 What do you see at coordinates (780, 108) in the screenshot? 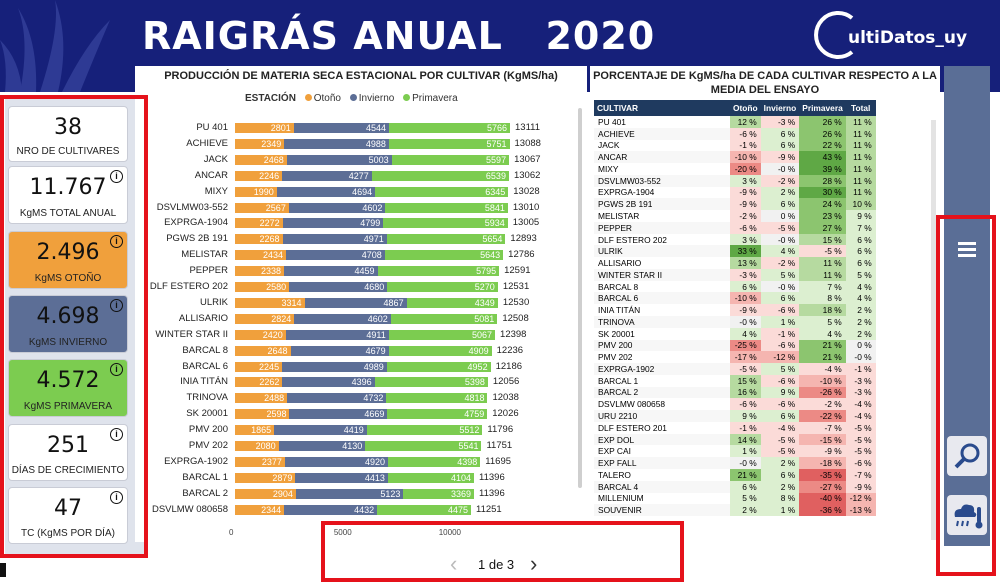
I see `table-header-cell: Invierno` at bounding box center [780, 108].